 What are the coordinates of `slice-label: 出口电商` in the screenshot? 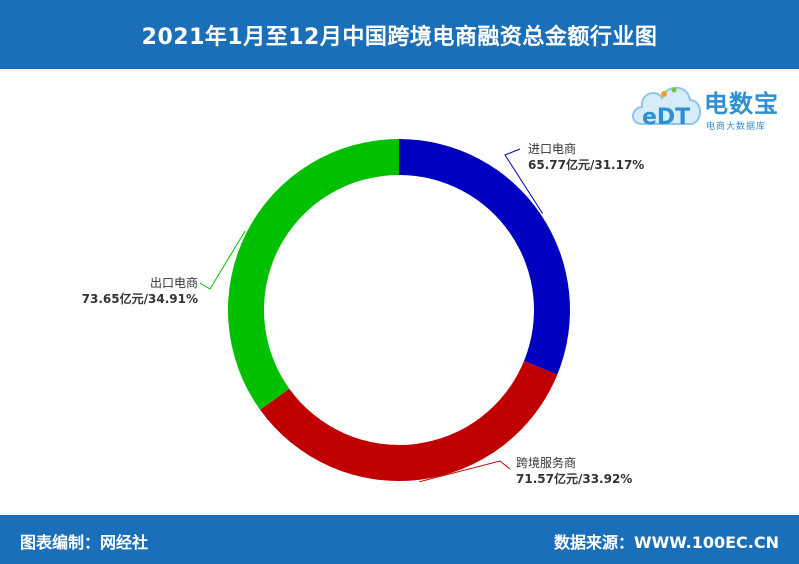 It's located at (174, 282).